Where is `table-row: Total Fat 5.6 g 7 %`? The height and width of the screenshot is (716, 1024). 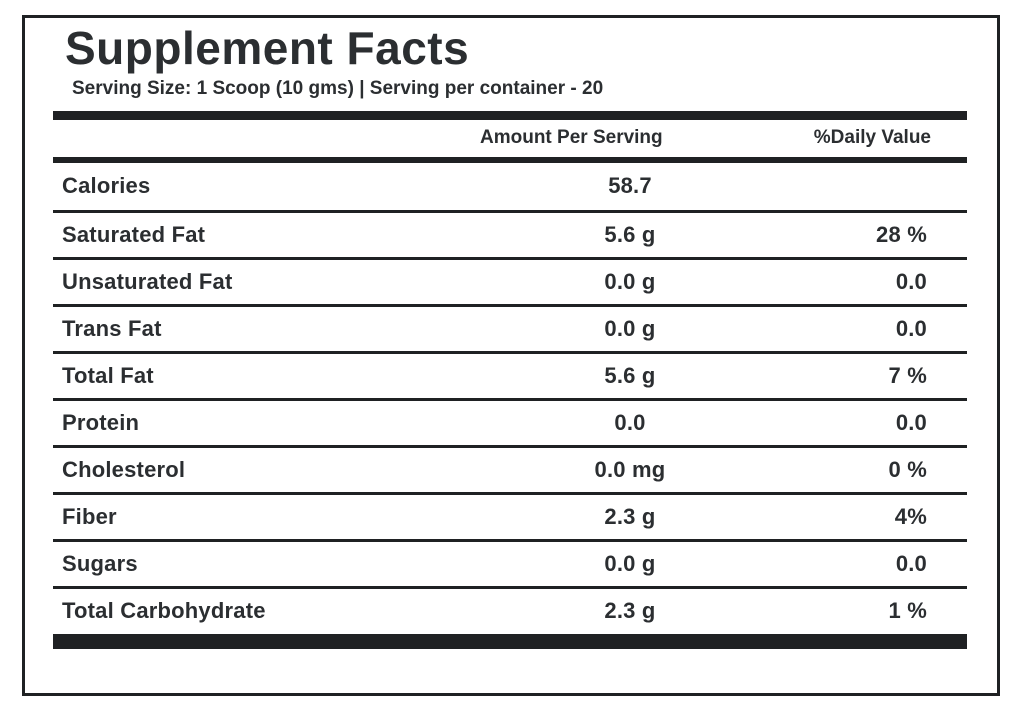 table-row: Total Fat 5.6 g 7 % is located at coordinates (510, 374).